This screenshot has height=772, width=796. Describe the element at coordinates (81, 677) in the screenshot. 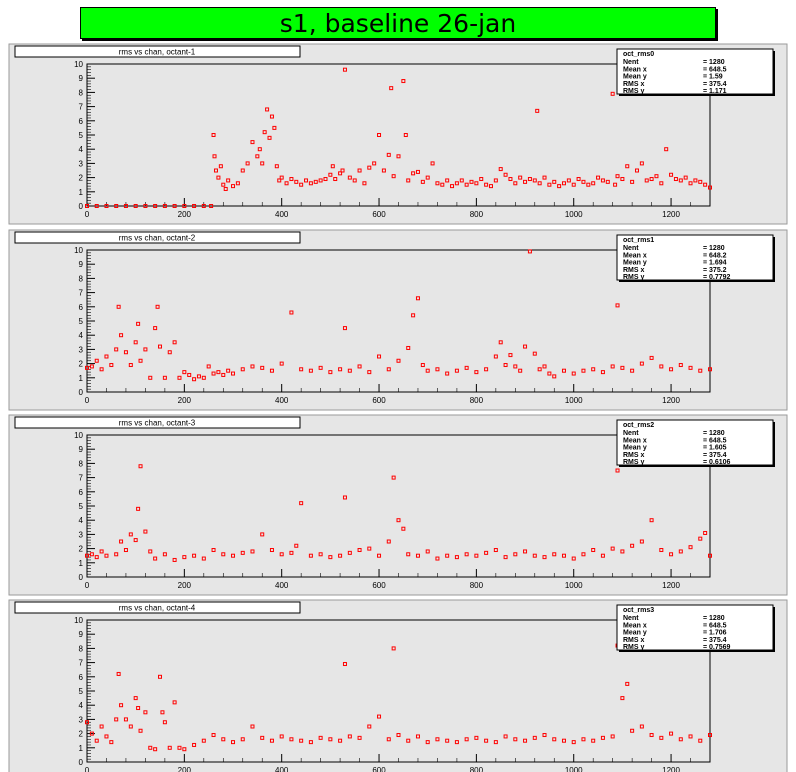

I see `y-tick-label: 6` at that location.